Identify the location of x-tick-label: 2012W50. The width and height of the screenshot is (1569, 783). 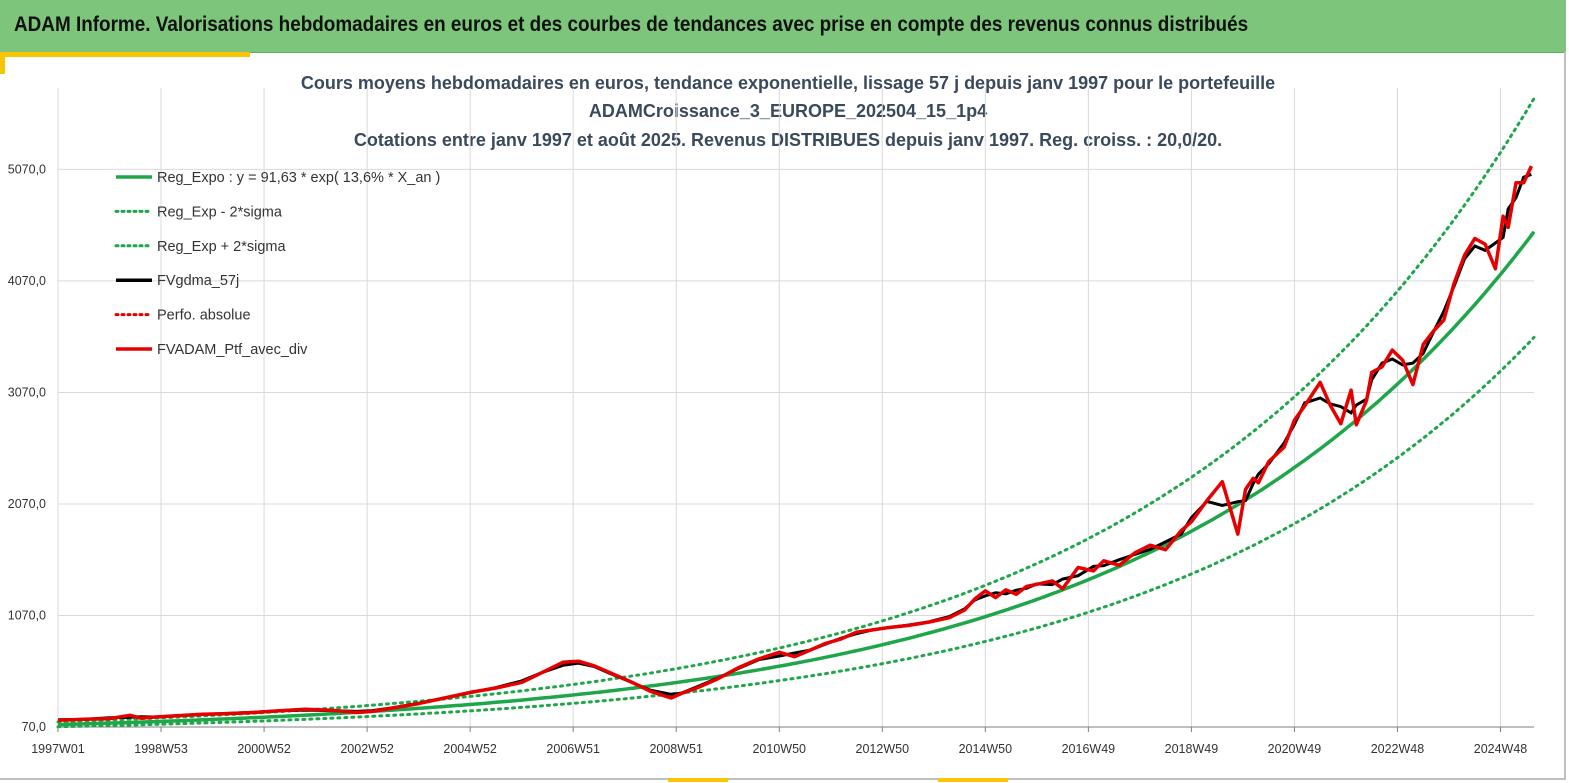
(883, 749).